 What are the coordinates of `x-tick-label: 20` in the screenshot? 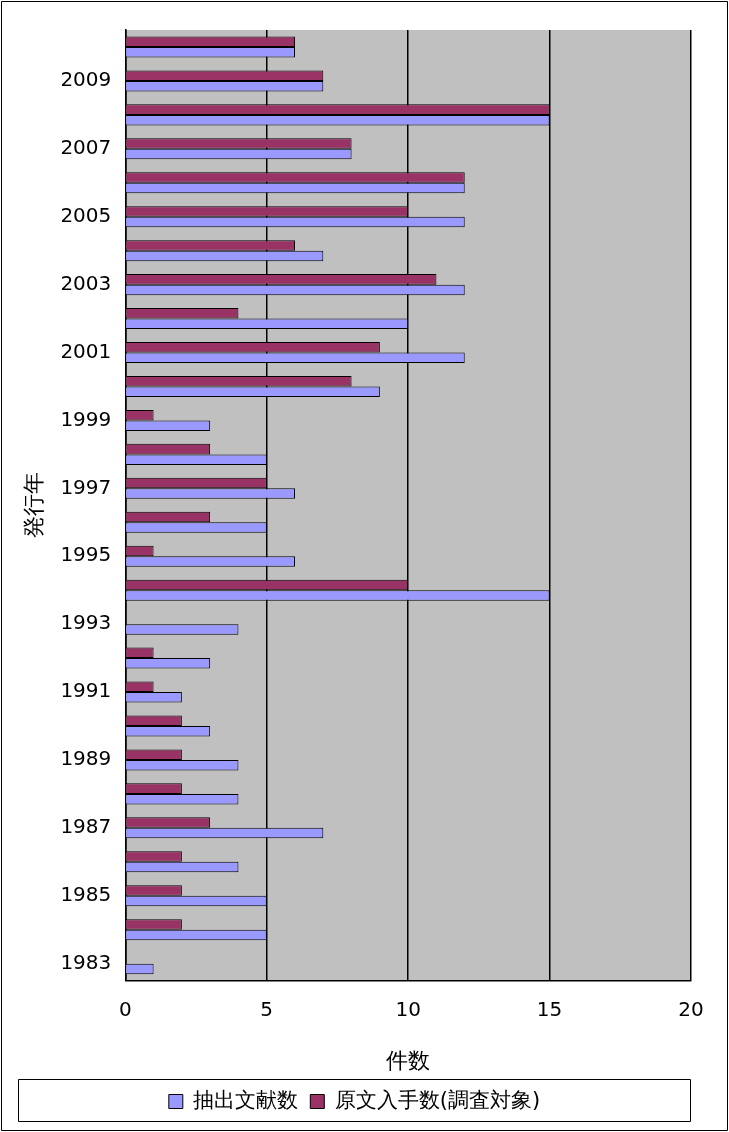 It's located at (691, 1008).